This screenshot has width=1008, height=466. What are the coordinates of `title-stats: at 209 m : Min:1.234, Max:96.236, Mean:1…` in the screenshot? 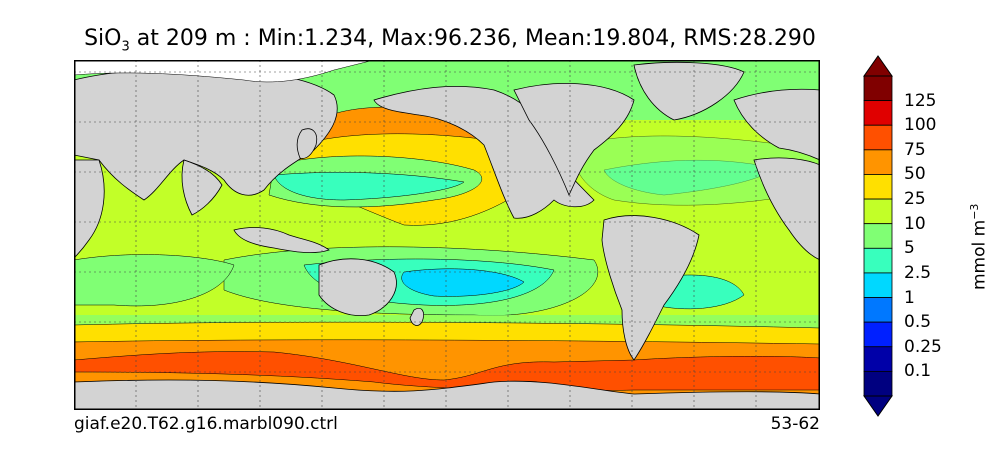 It's located at (472, 38).